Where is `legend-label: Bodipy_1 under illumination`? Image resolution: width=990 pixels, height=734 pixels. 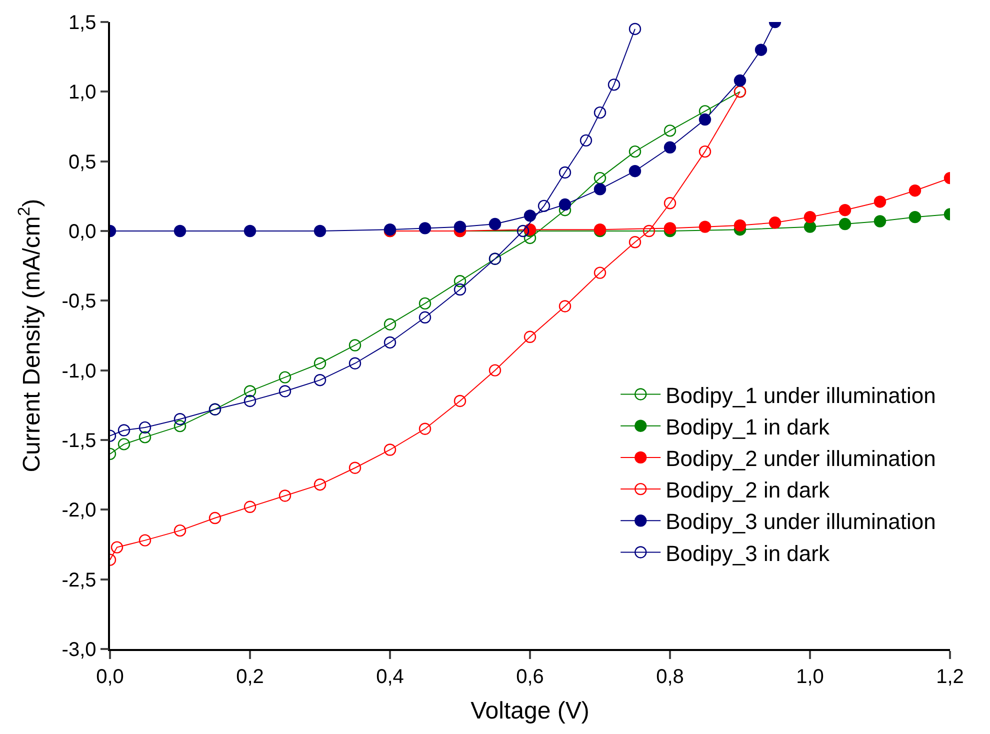 legend-label: Bodipy_1 under illumination is located at coordinates (801, 395).